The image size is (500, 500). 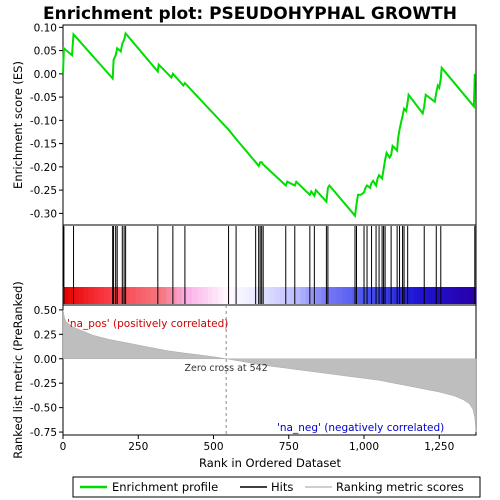 I want to click on x-axis-label: Rank in Ordered Dataset, so click(x=270, y=463).